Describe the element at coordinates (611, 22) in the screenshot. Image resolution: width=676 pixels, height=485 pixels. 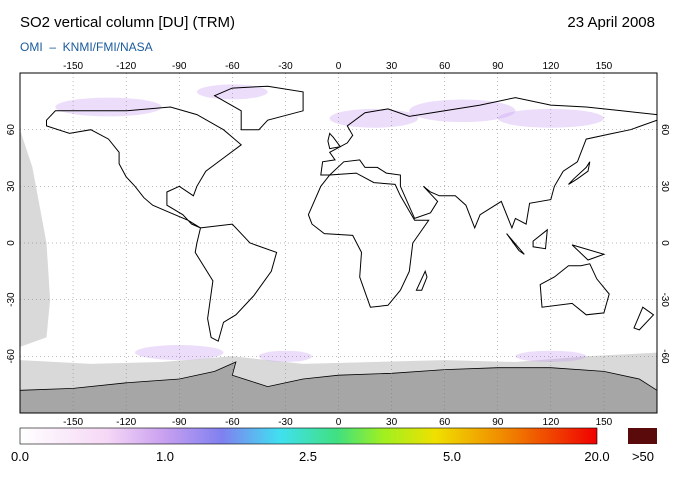
I see `date: 23 April 2008` at that location.